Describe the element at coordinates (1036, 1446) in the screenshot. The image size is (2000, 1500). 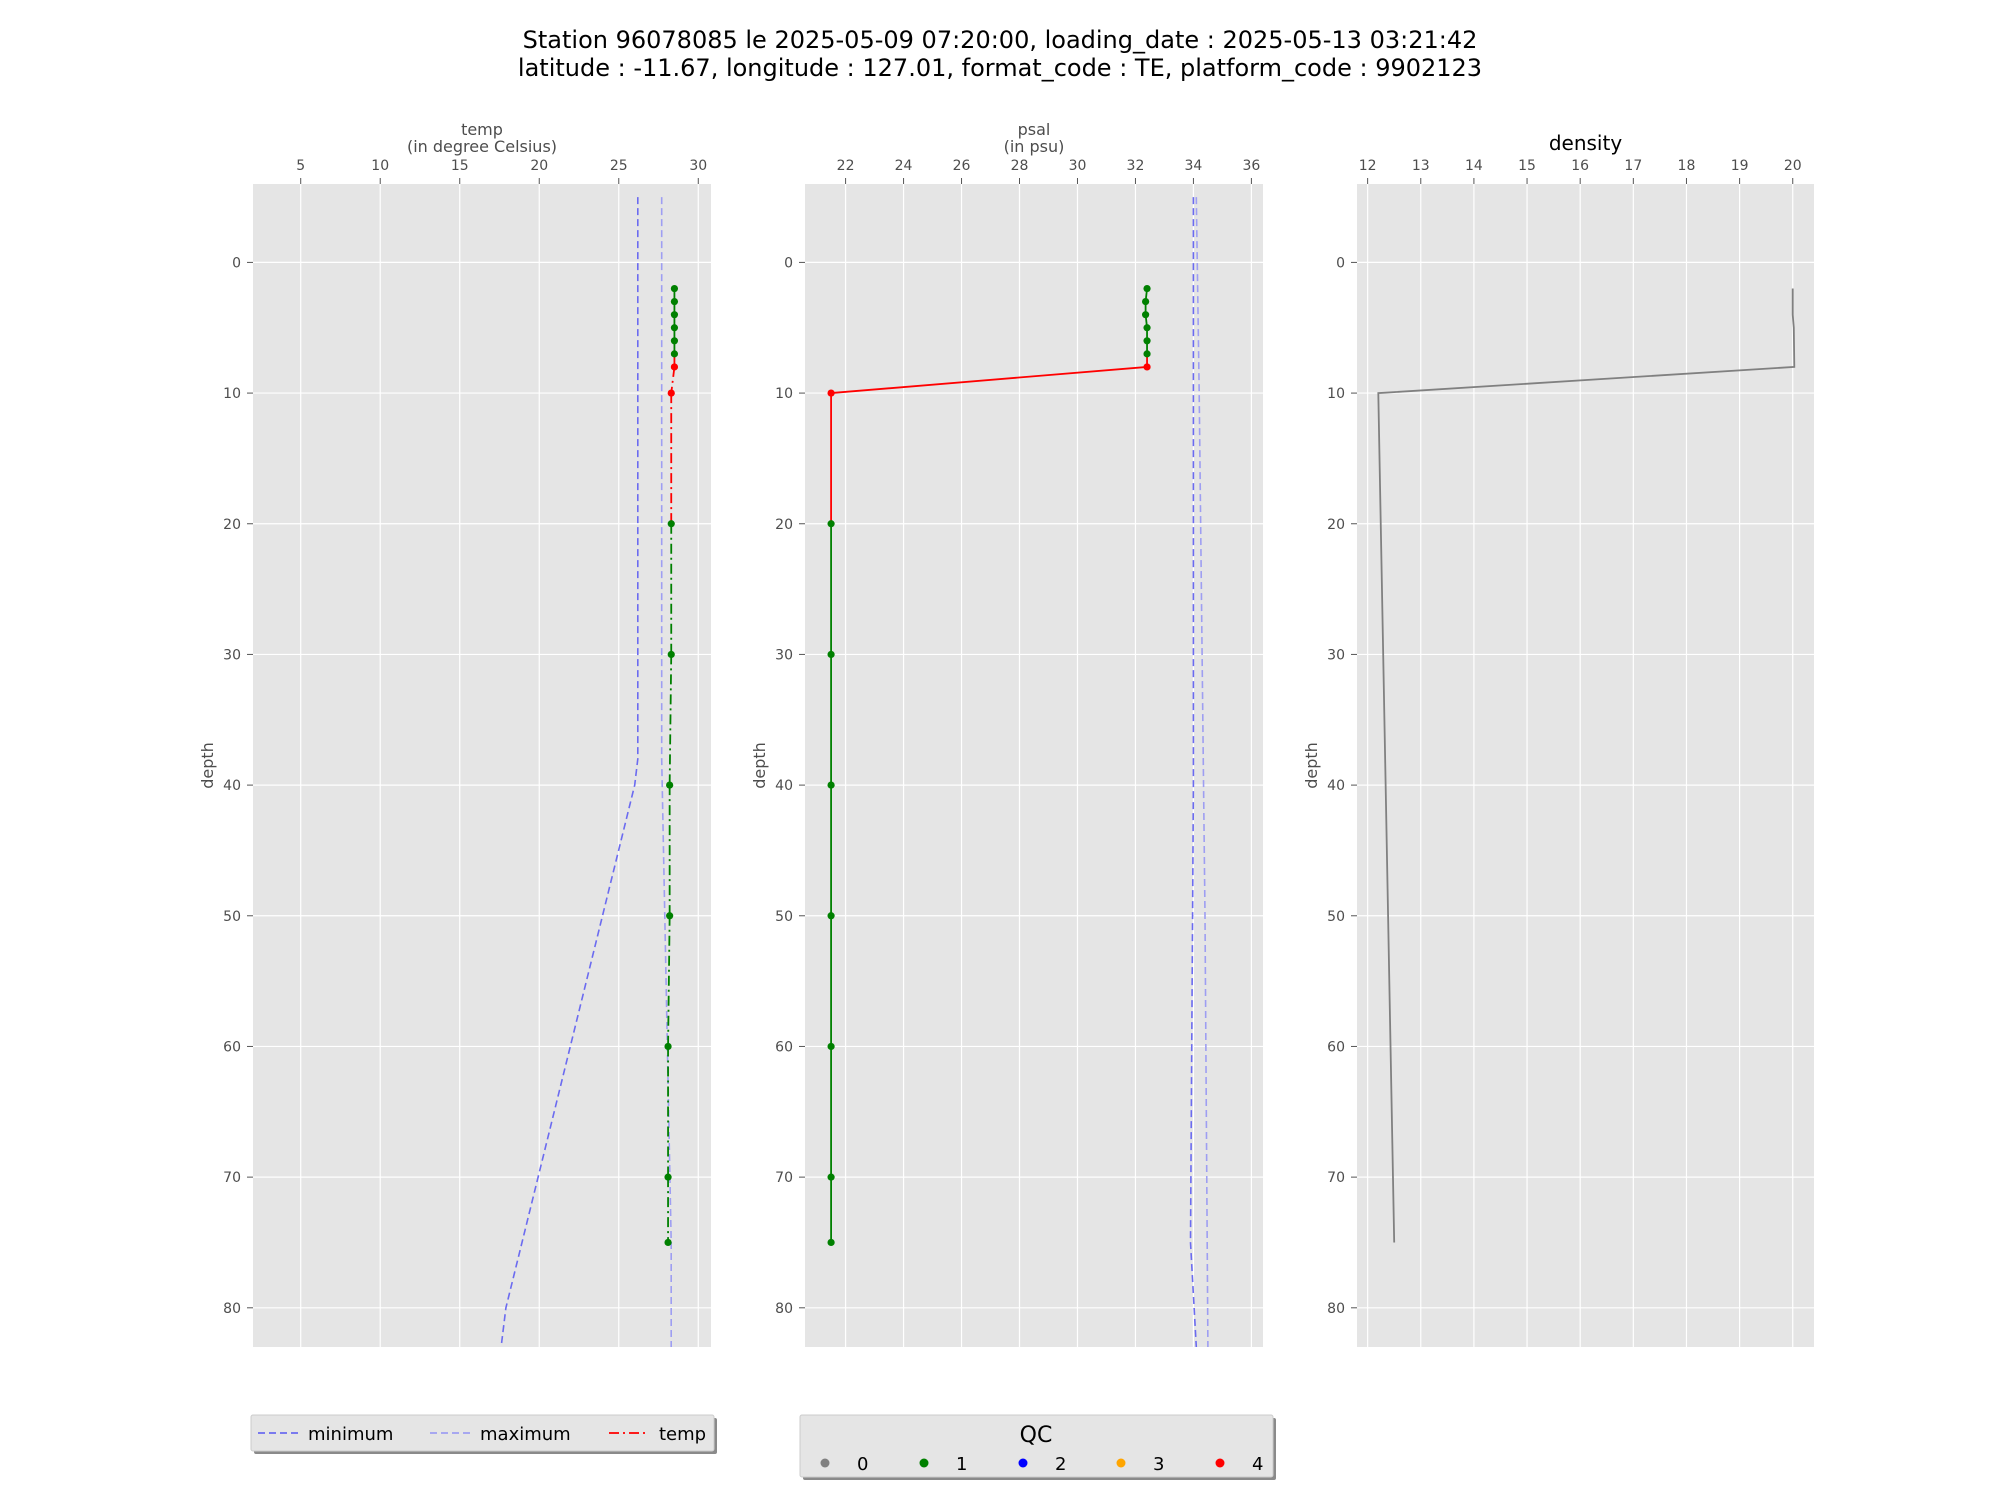
I see `legend-qc-box` at that location.